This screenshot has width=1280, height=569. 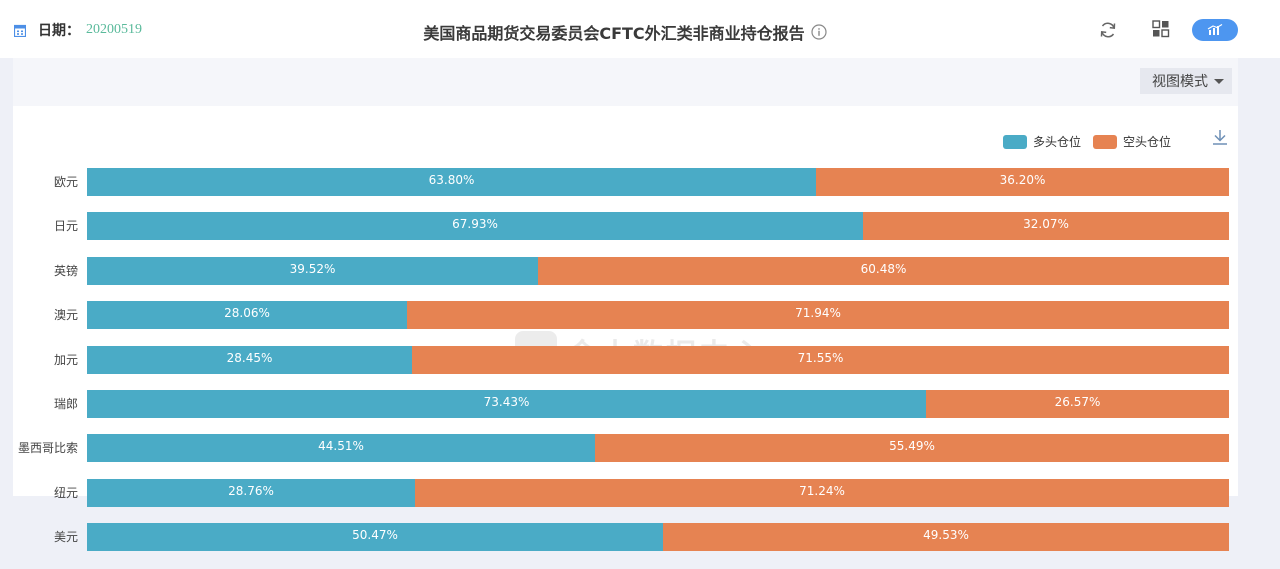 I want to click on category-label: 墨西哥比索, so click(x=47, y=448).